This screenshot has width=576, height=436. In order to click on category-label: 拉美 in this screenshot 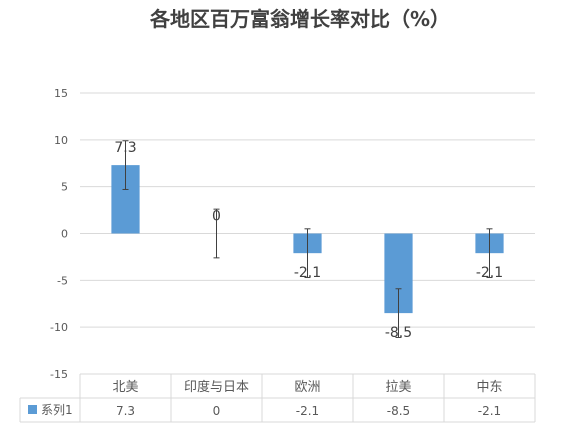, I will do `click(398, 387)`.